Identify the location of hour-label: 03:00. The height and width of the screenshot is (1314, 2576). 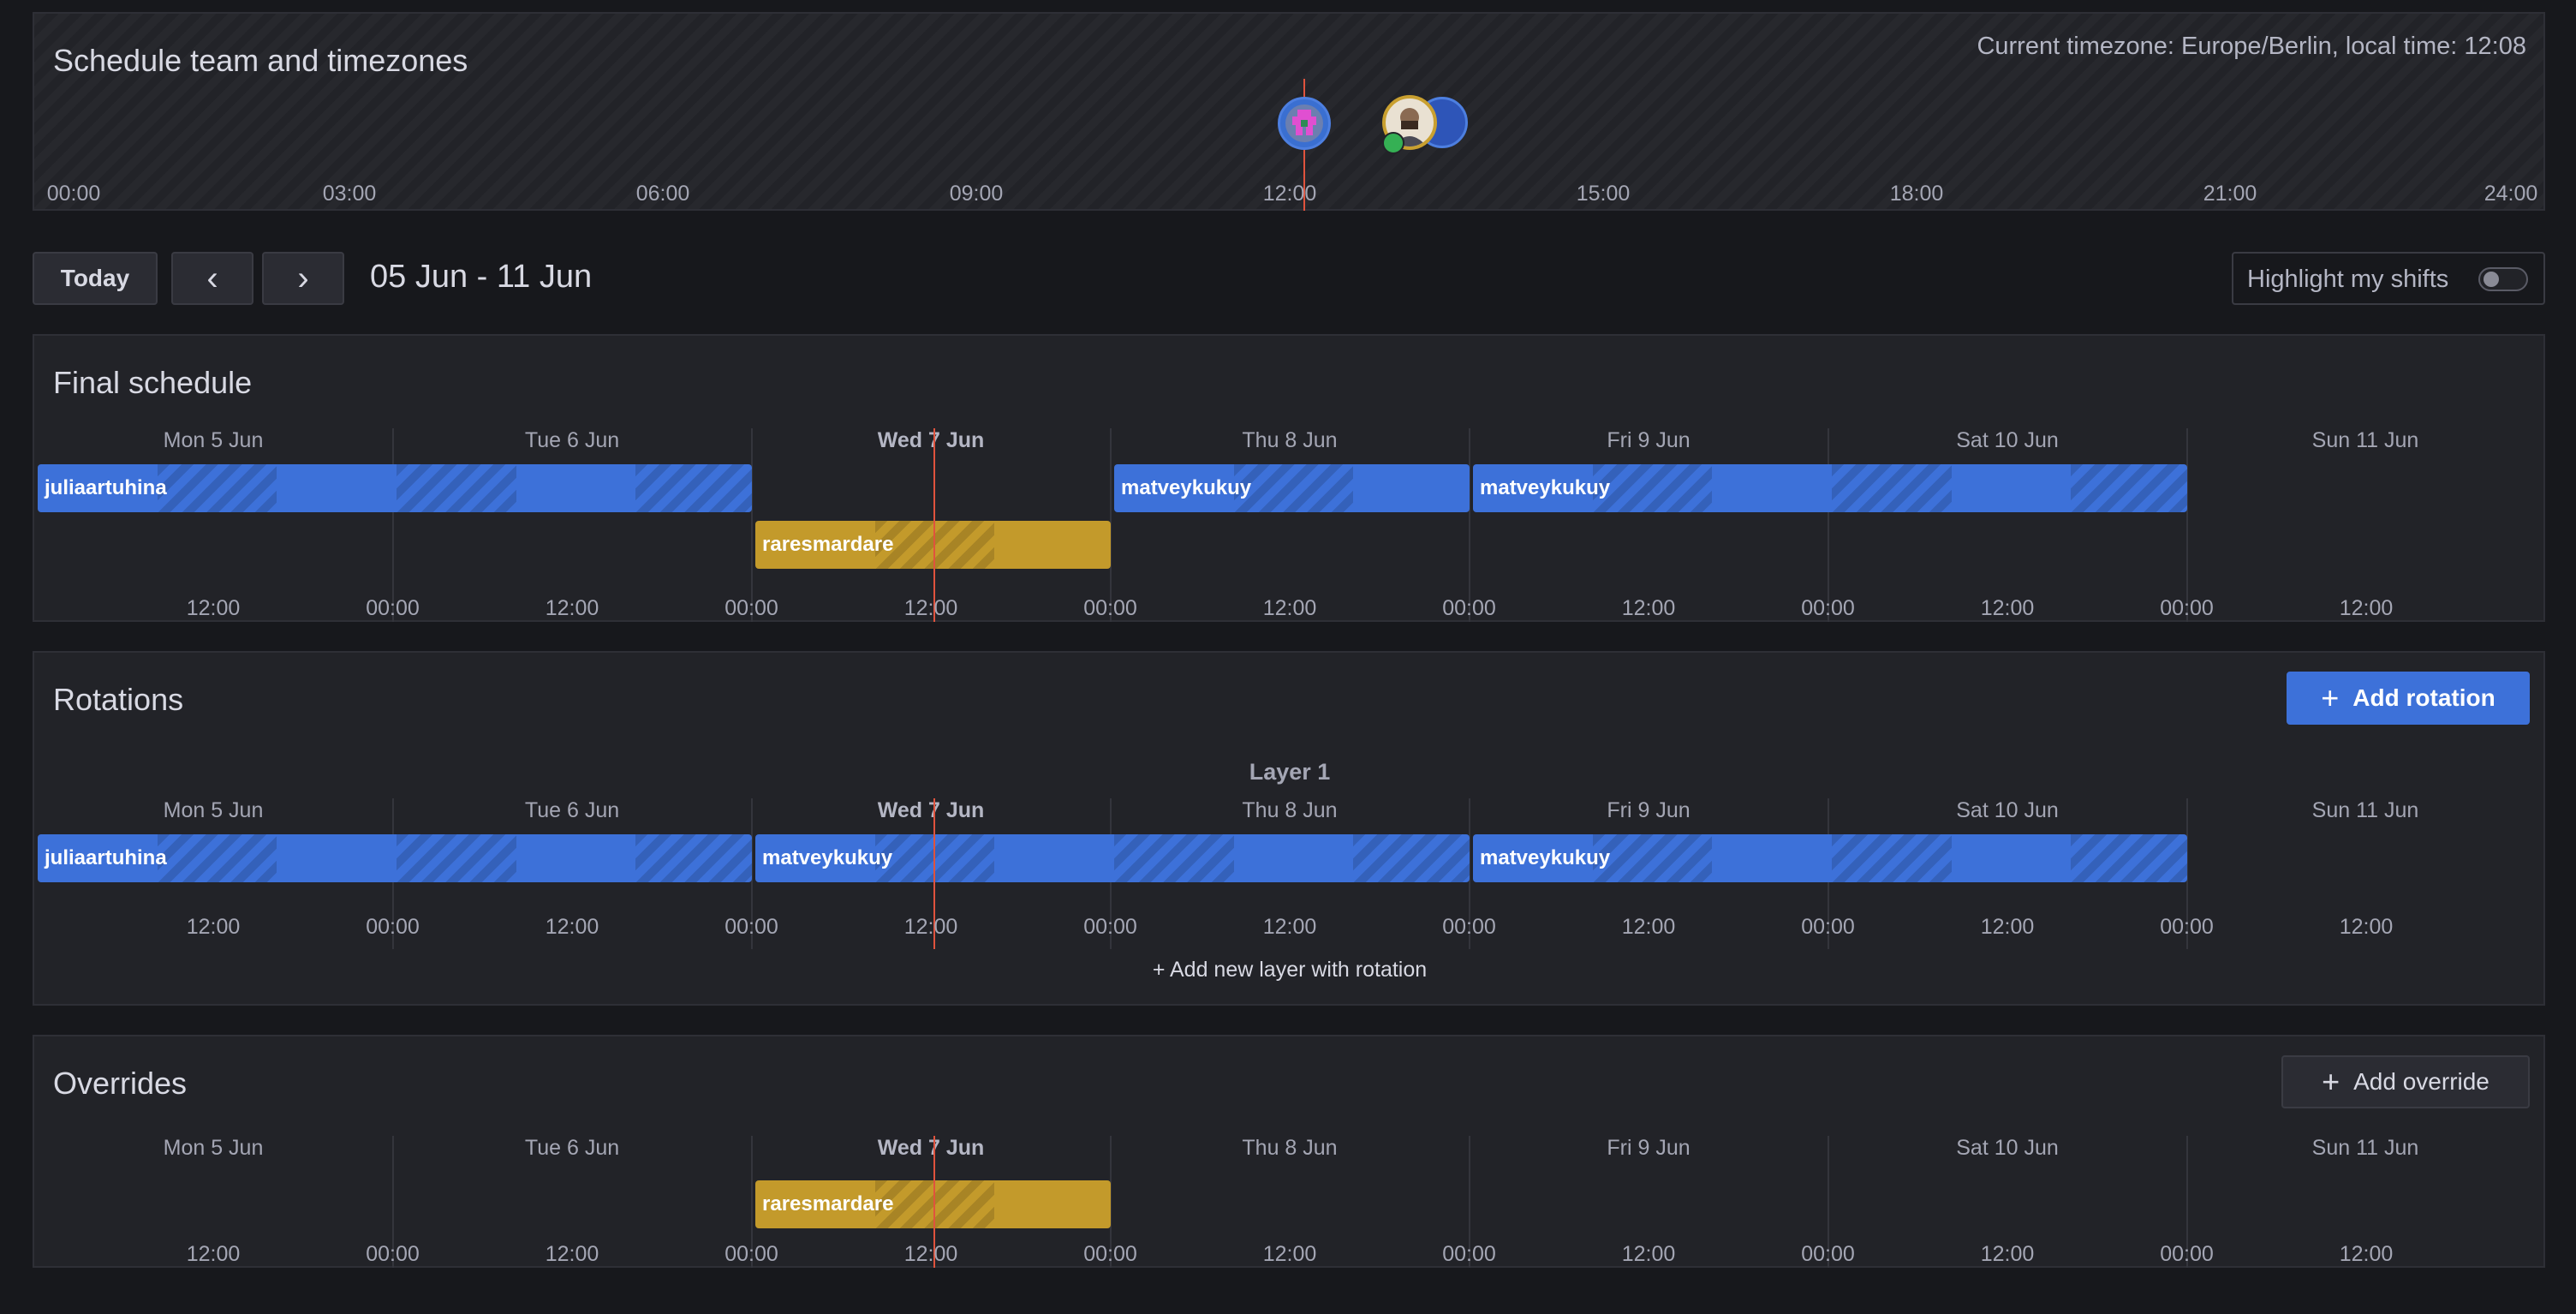
(349, 194).